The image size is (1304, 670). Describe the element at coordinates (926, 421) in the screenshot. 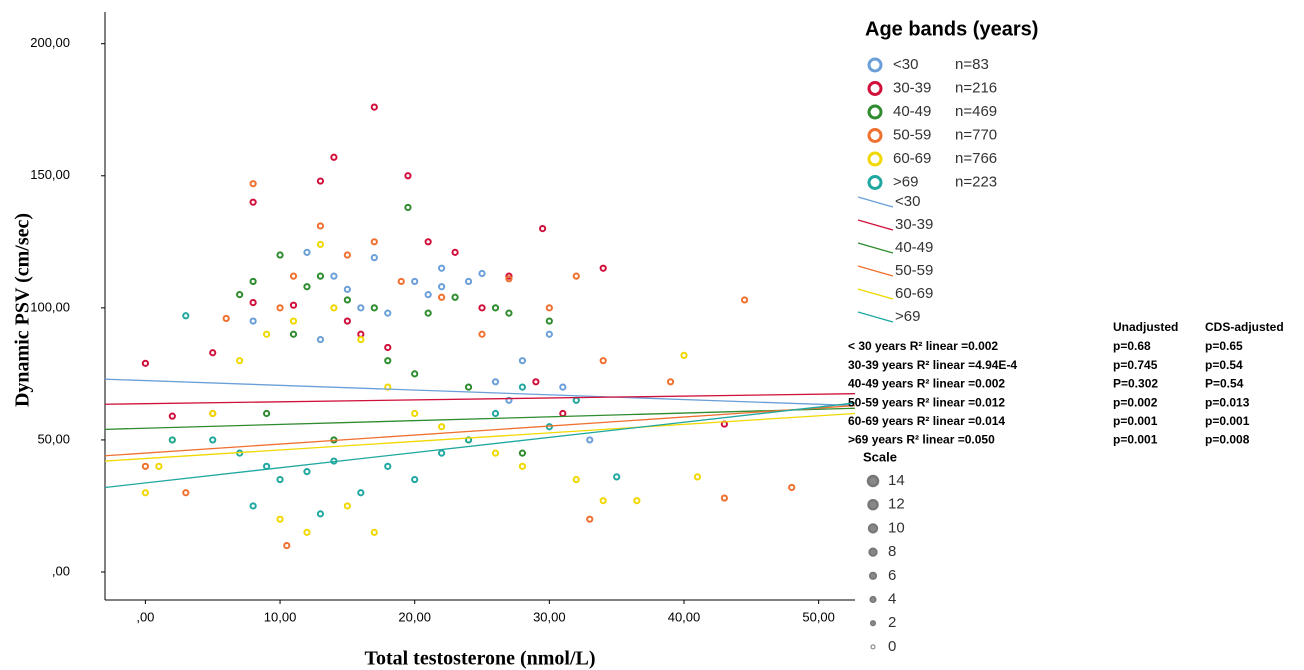

I see `stat-label: 60-69 years R² linear =0.014` at that location.